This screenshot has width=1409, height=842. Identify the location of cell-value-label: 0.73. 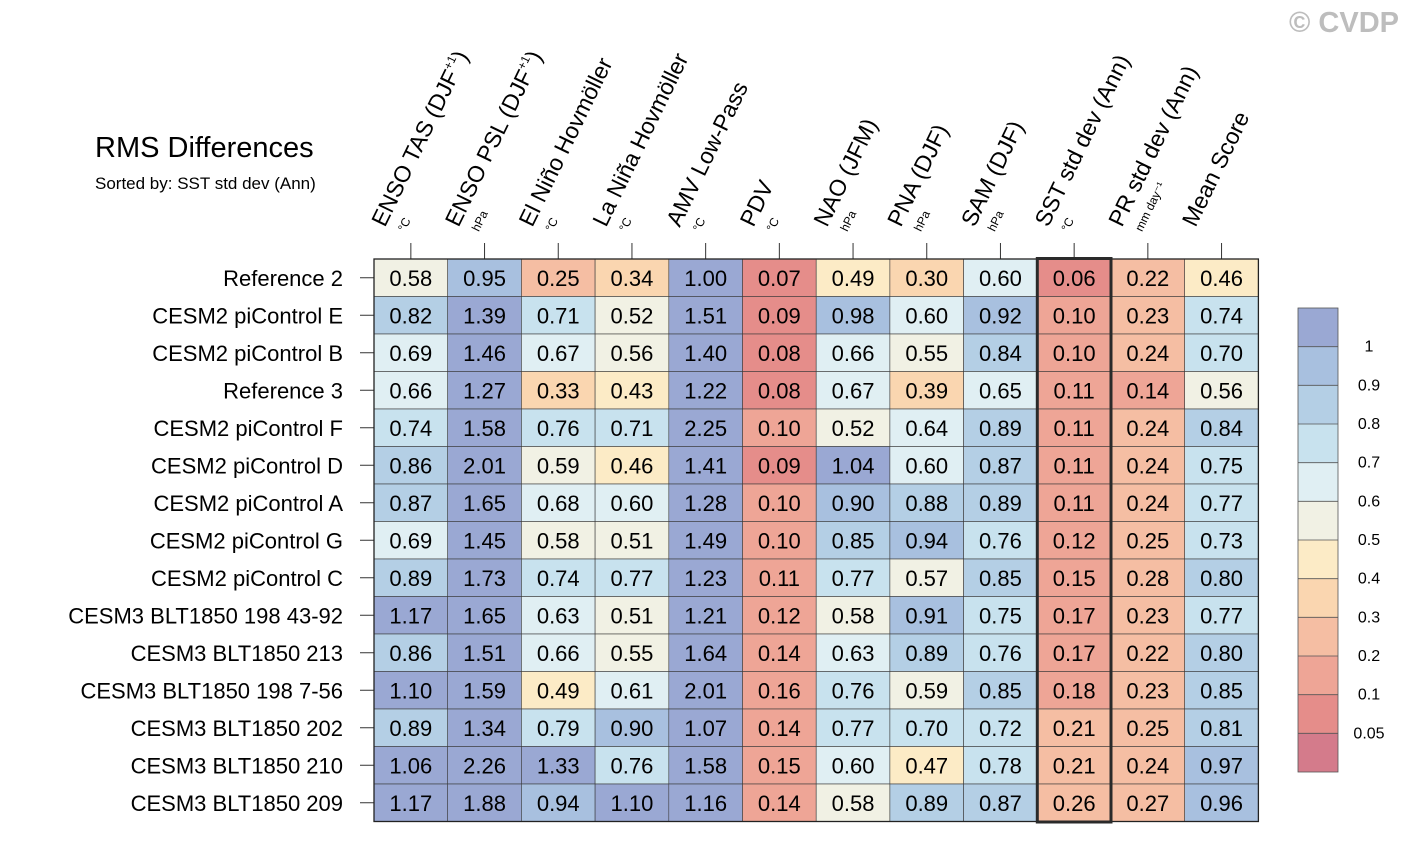
(1221, 540).